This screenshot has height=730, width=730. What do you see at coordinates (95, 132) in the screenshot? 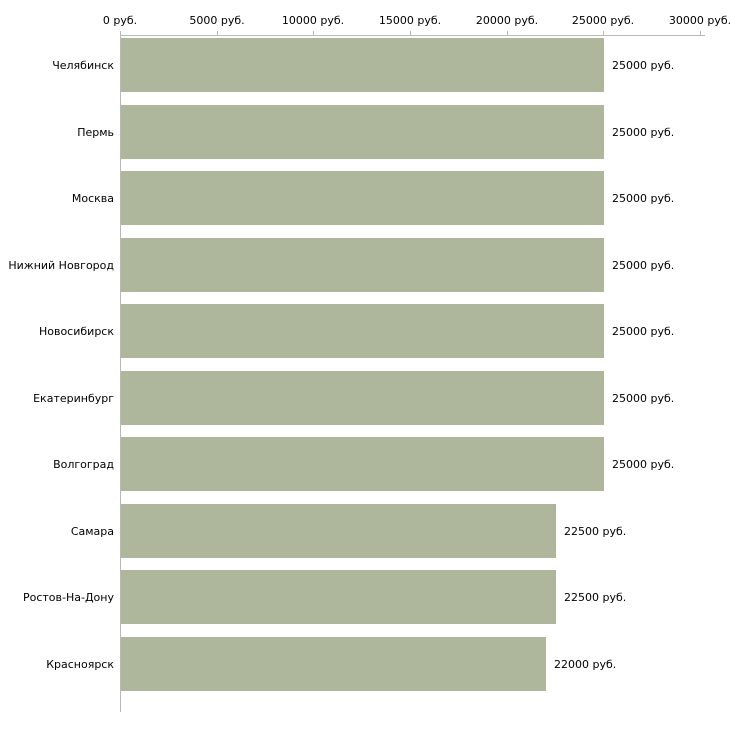
I see `category-label: Пермь` at bounding box center [95, 132].